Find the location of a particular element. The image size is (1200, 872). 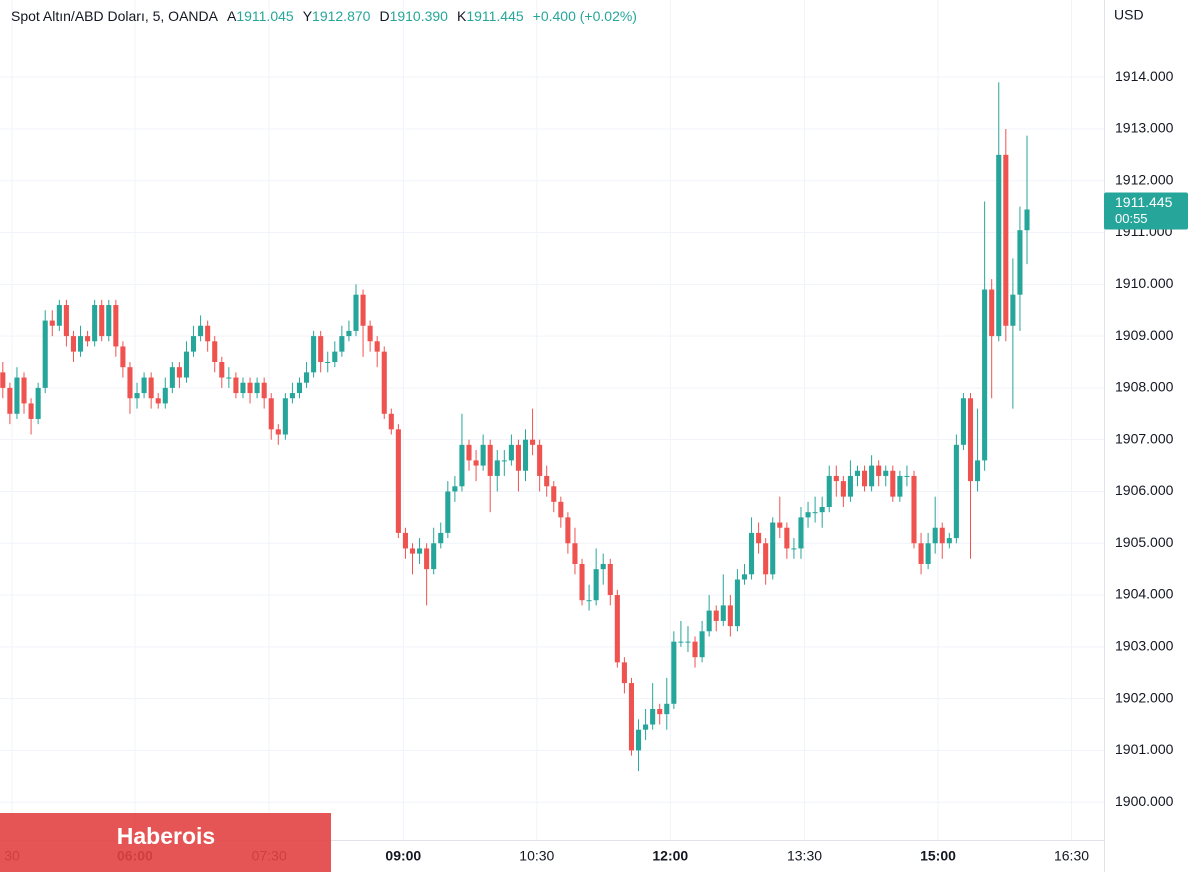

watermark-box is located at coordinates (165, 842).